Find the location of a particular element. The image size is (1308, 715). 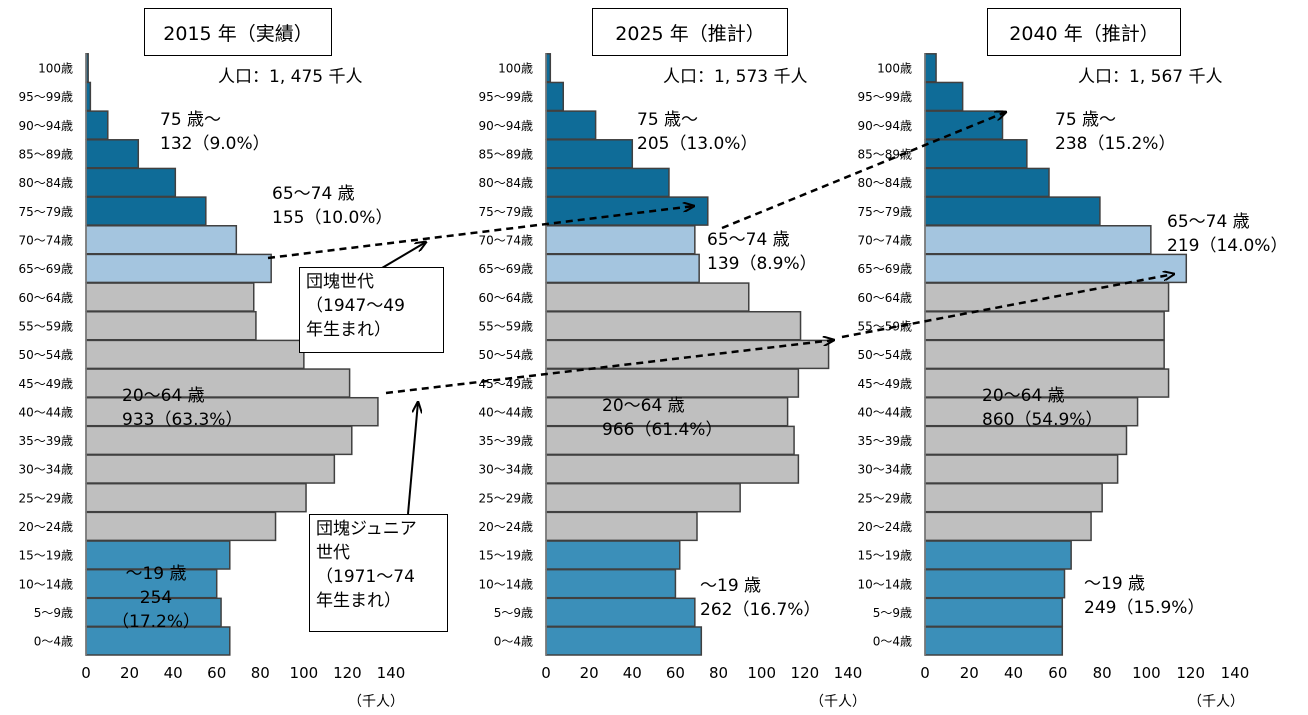

callout-arrow-dankai is located at coordinates (403, 255).